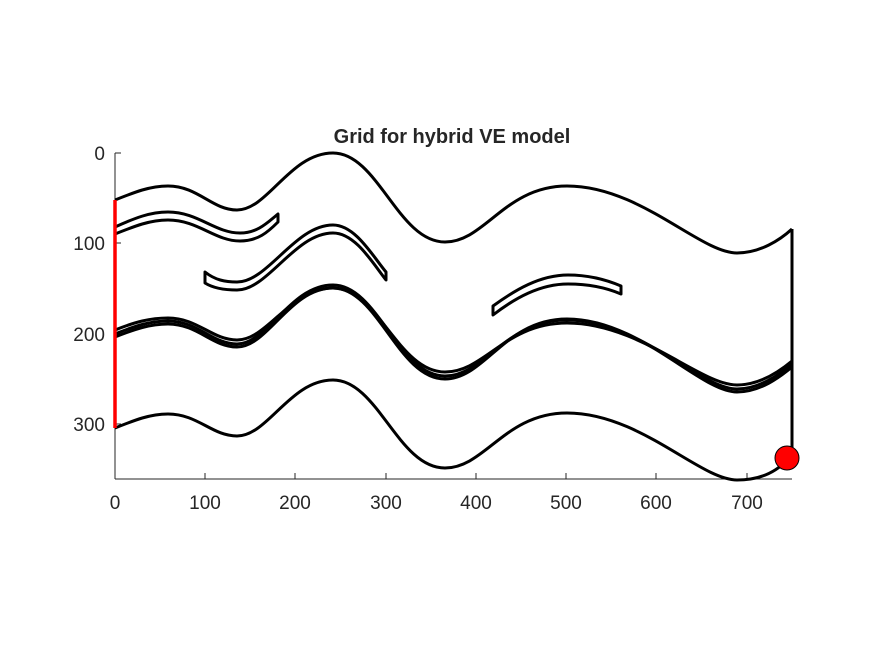 The height and width of the screenshot is (661, 875). Describe the element at coordinates (205, 503) in the screenshot. I see `x-tick-label: 100` at that location.